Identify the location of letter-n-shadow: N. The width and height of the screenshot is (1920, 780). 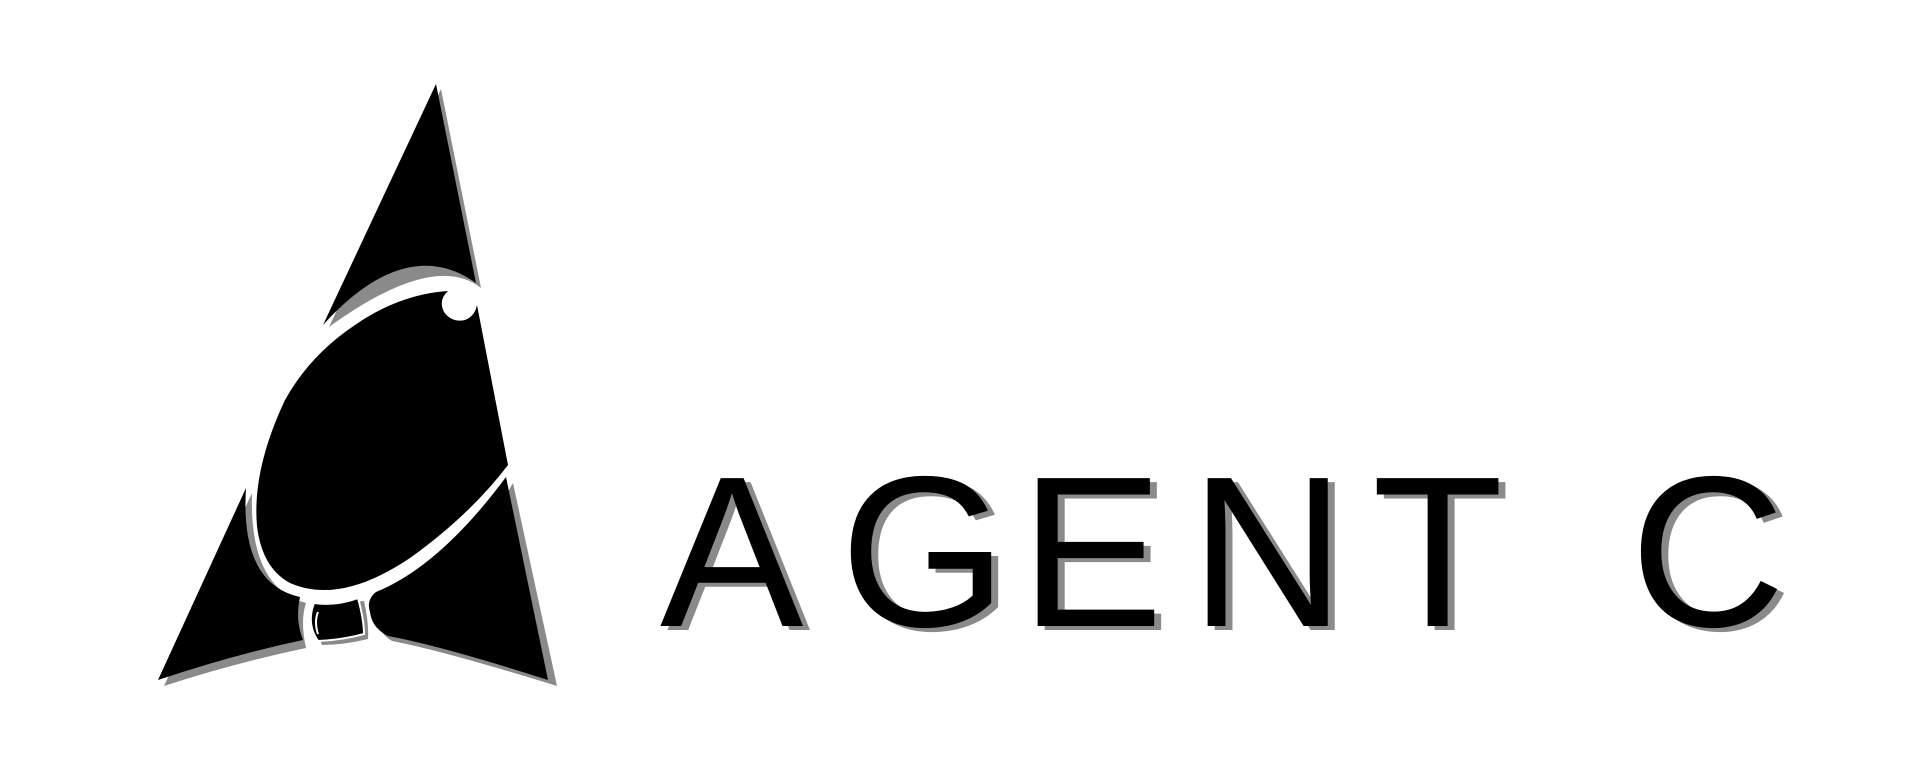
(1274, 555).